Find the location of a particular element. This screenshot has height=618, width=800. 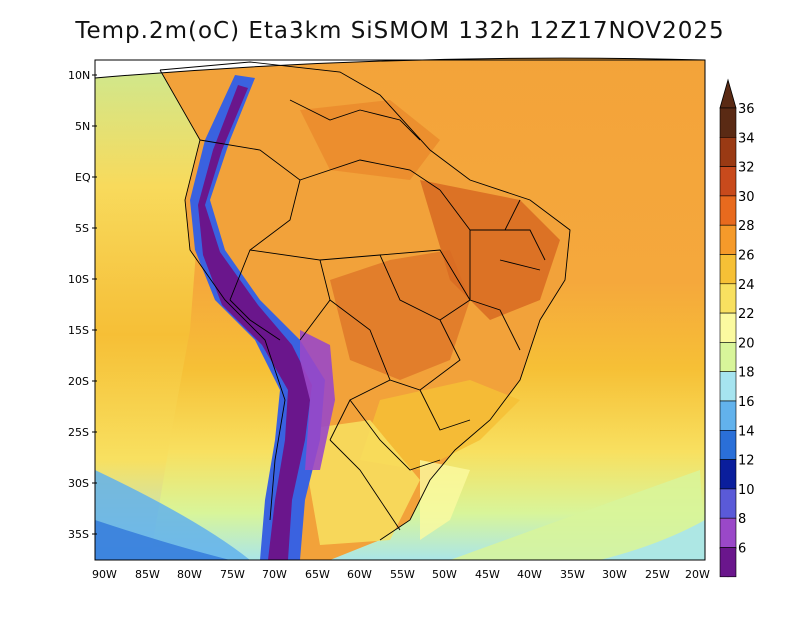

lon-label-35w: 35W is located at coordinates (572, 574).